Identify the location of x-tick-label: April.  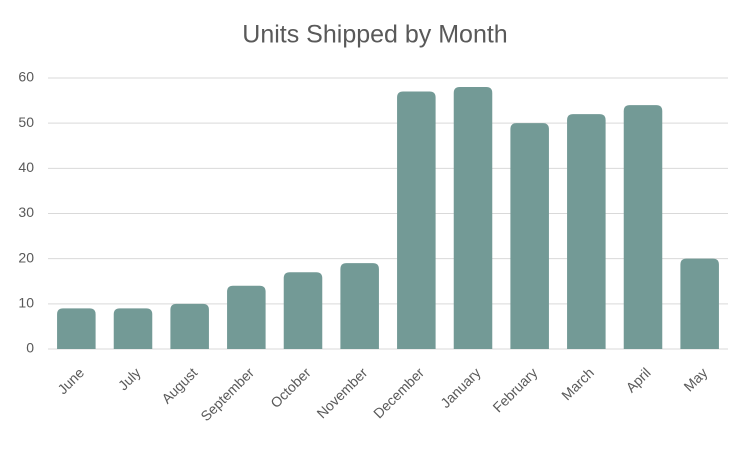
(638, 379).